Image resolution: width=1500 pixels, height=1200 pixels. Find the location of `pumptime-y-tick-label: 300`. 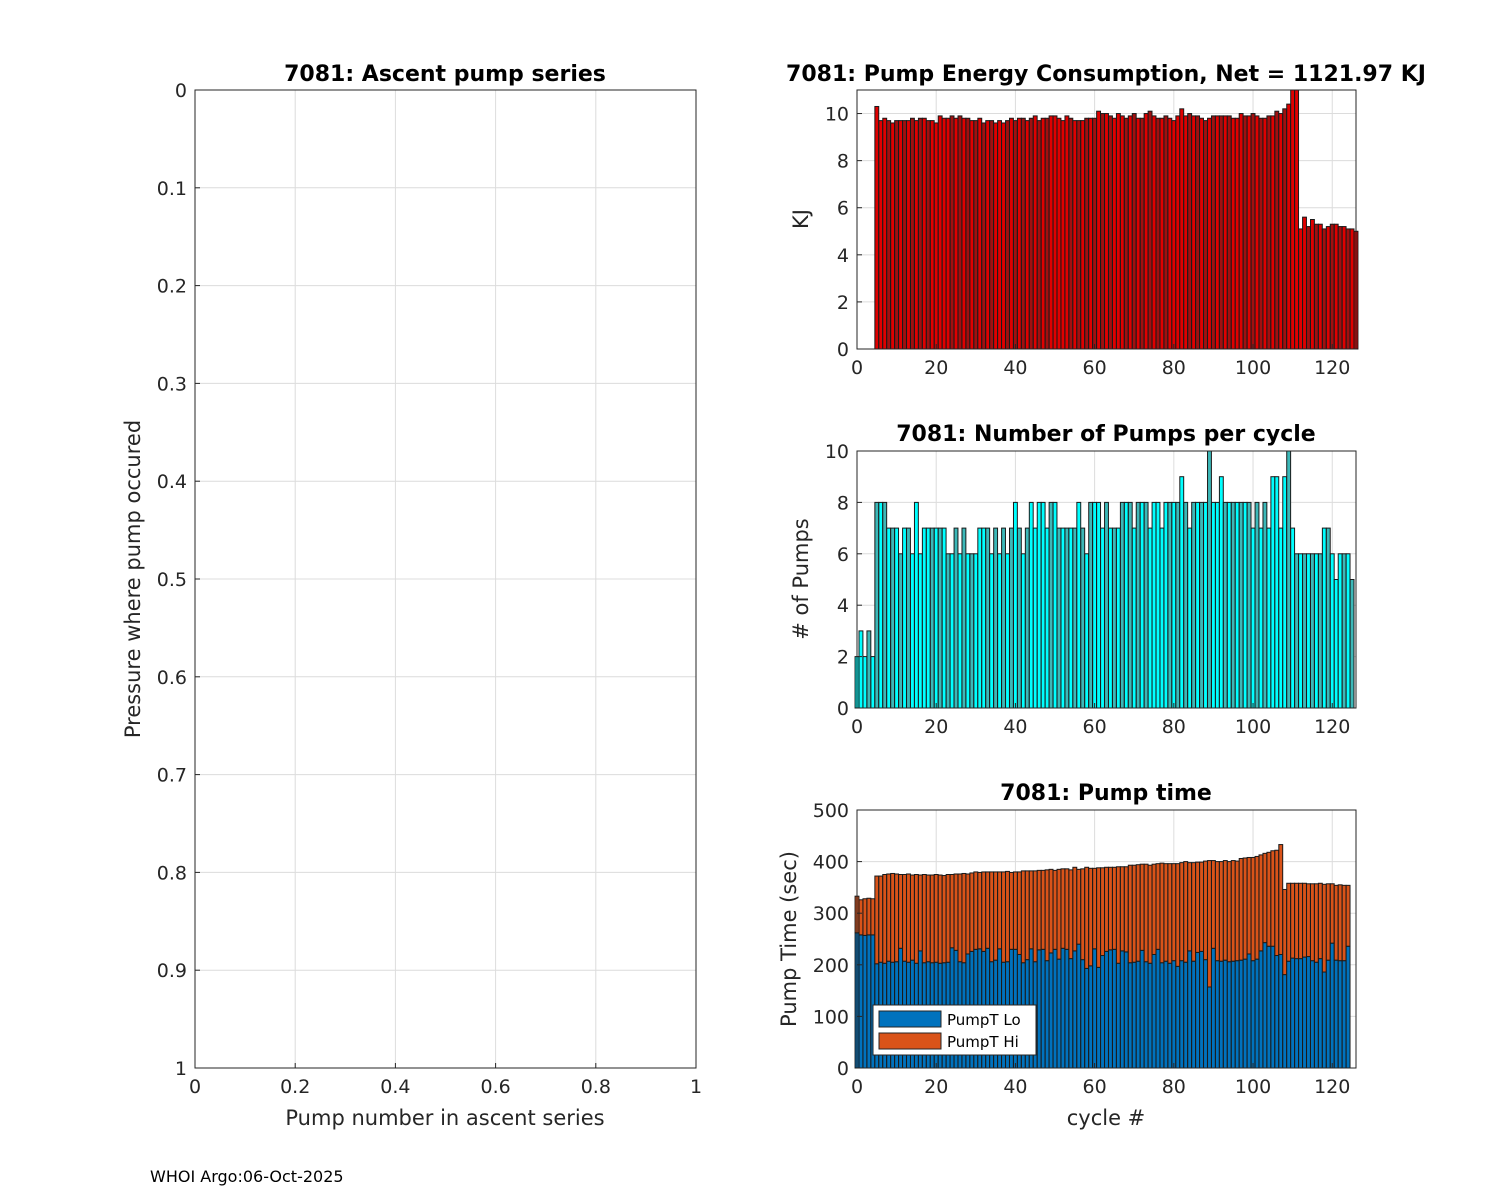

pumptime-y-tick-label: 300 is located at coordinates (831, 914).